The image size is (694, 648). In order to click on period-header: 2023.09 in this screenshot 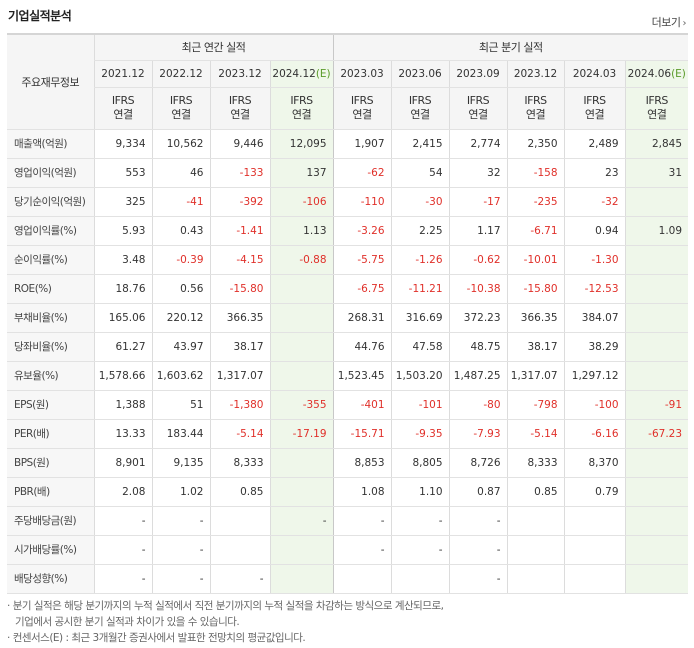, I will do `click(478, 74)`.